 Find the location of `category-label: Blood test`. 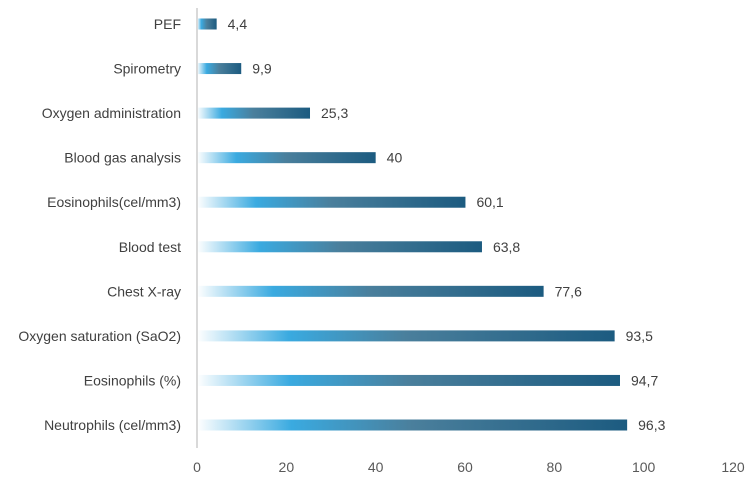

category-label: Blood test is located at coordinates (150, 247).